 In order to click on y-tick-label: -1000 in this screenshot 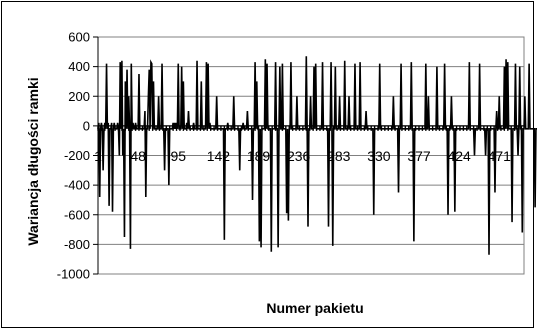, I will do `click(73, 274)`.